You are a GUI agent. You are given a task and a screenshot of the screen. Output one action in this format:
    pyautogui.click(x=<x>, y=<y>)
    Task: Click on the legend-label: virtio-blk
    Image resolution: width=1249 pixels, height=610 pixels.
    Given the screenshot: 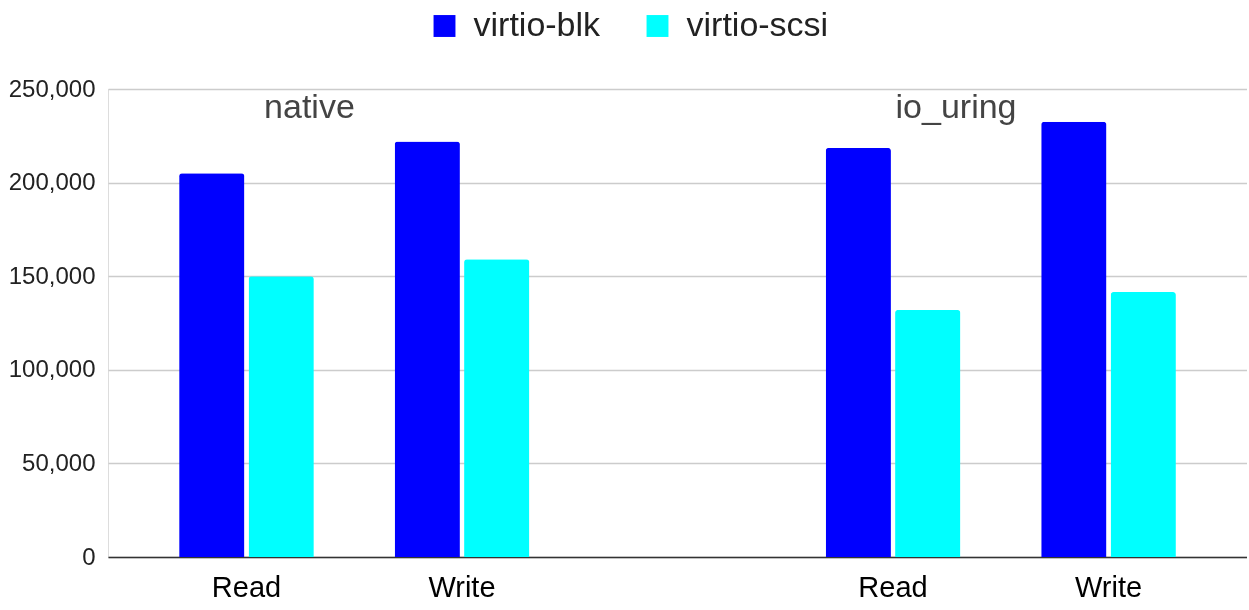 What is the action you would take?
    pyautogui.click(x=537, y=24)
    